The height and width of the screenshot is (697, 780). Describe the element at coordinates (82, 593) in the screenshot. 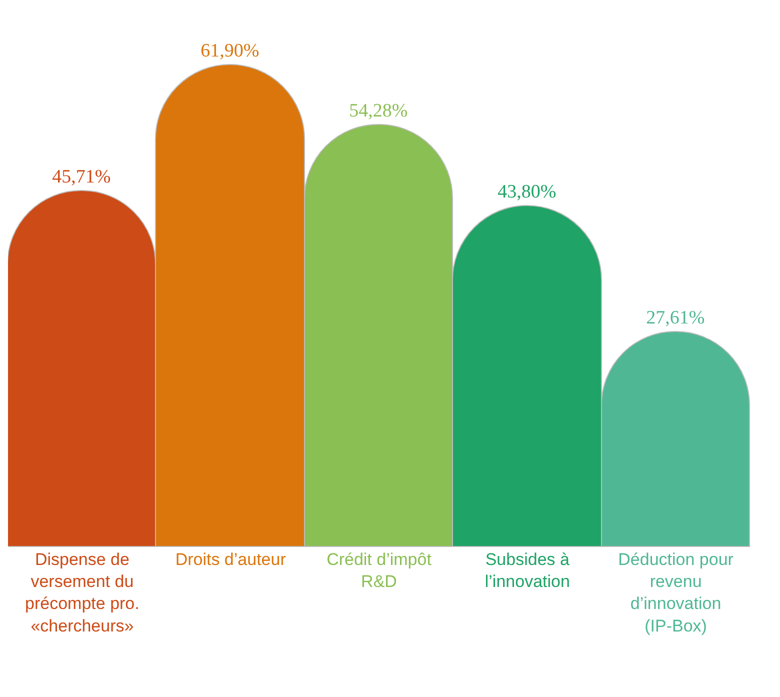

I see `x-tick-label: Dispense de versement du précompte pro. «chercheurs»` at that location.